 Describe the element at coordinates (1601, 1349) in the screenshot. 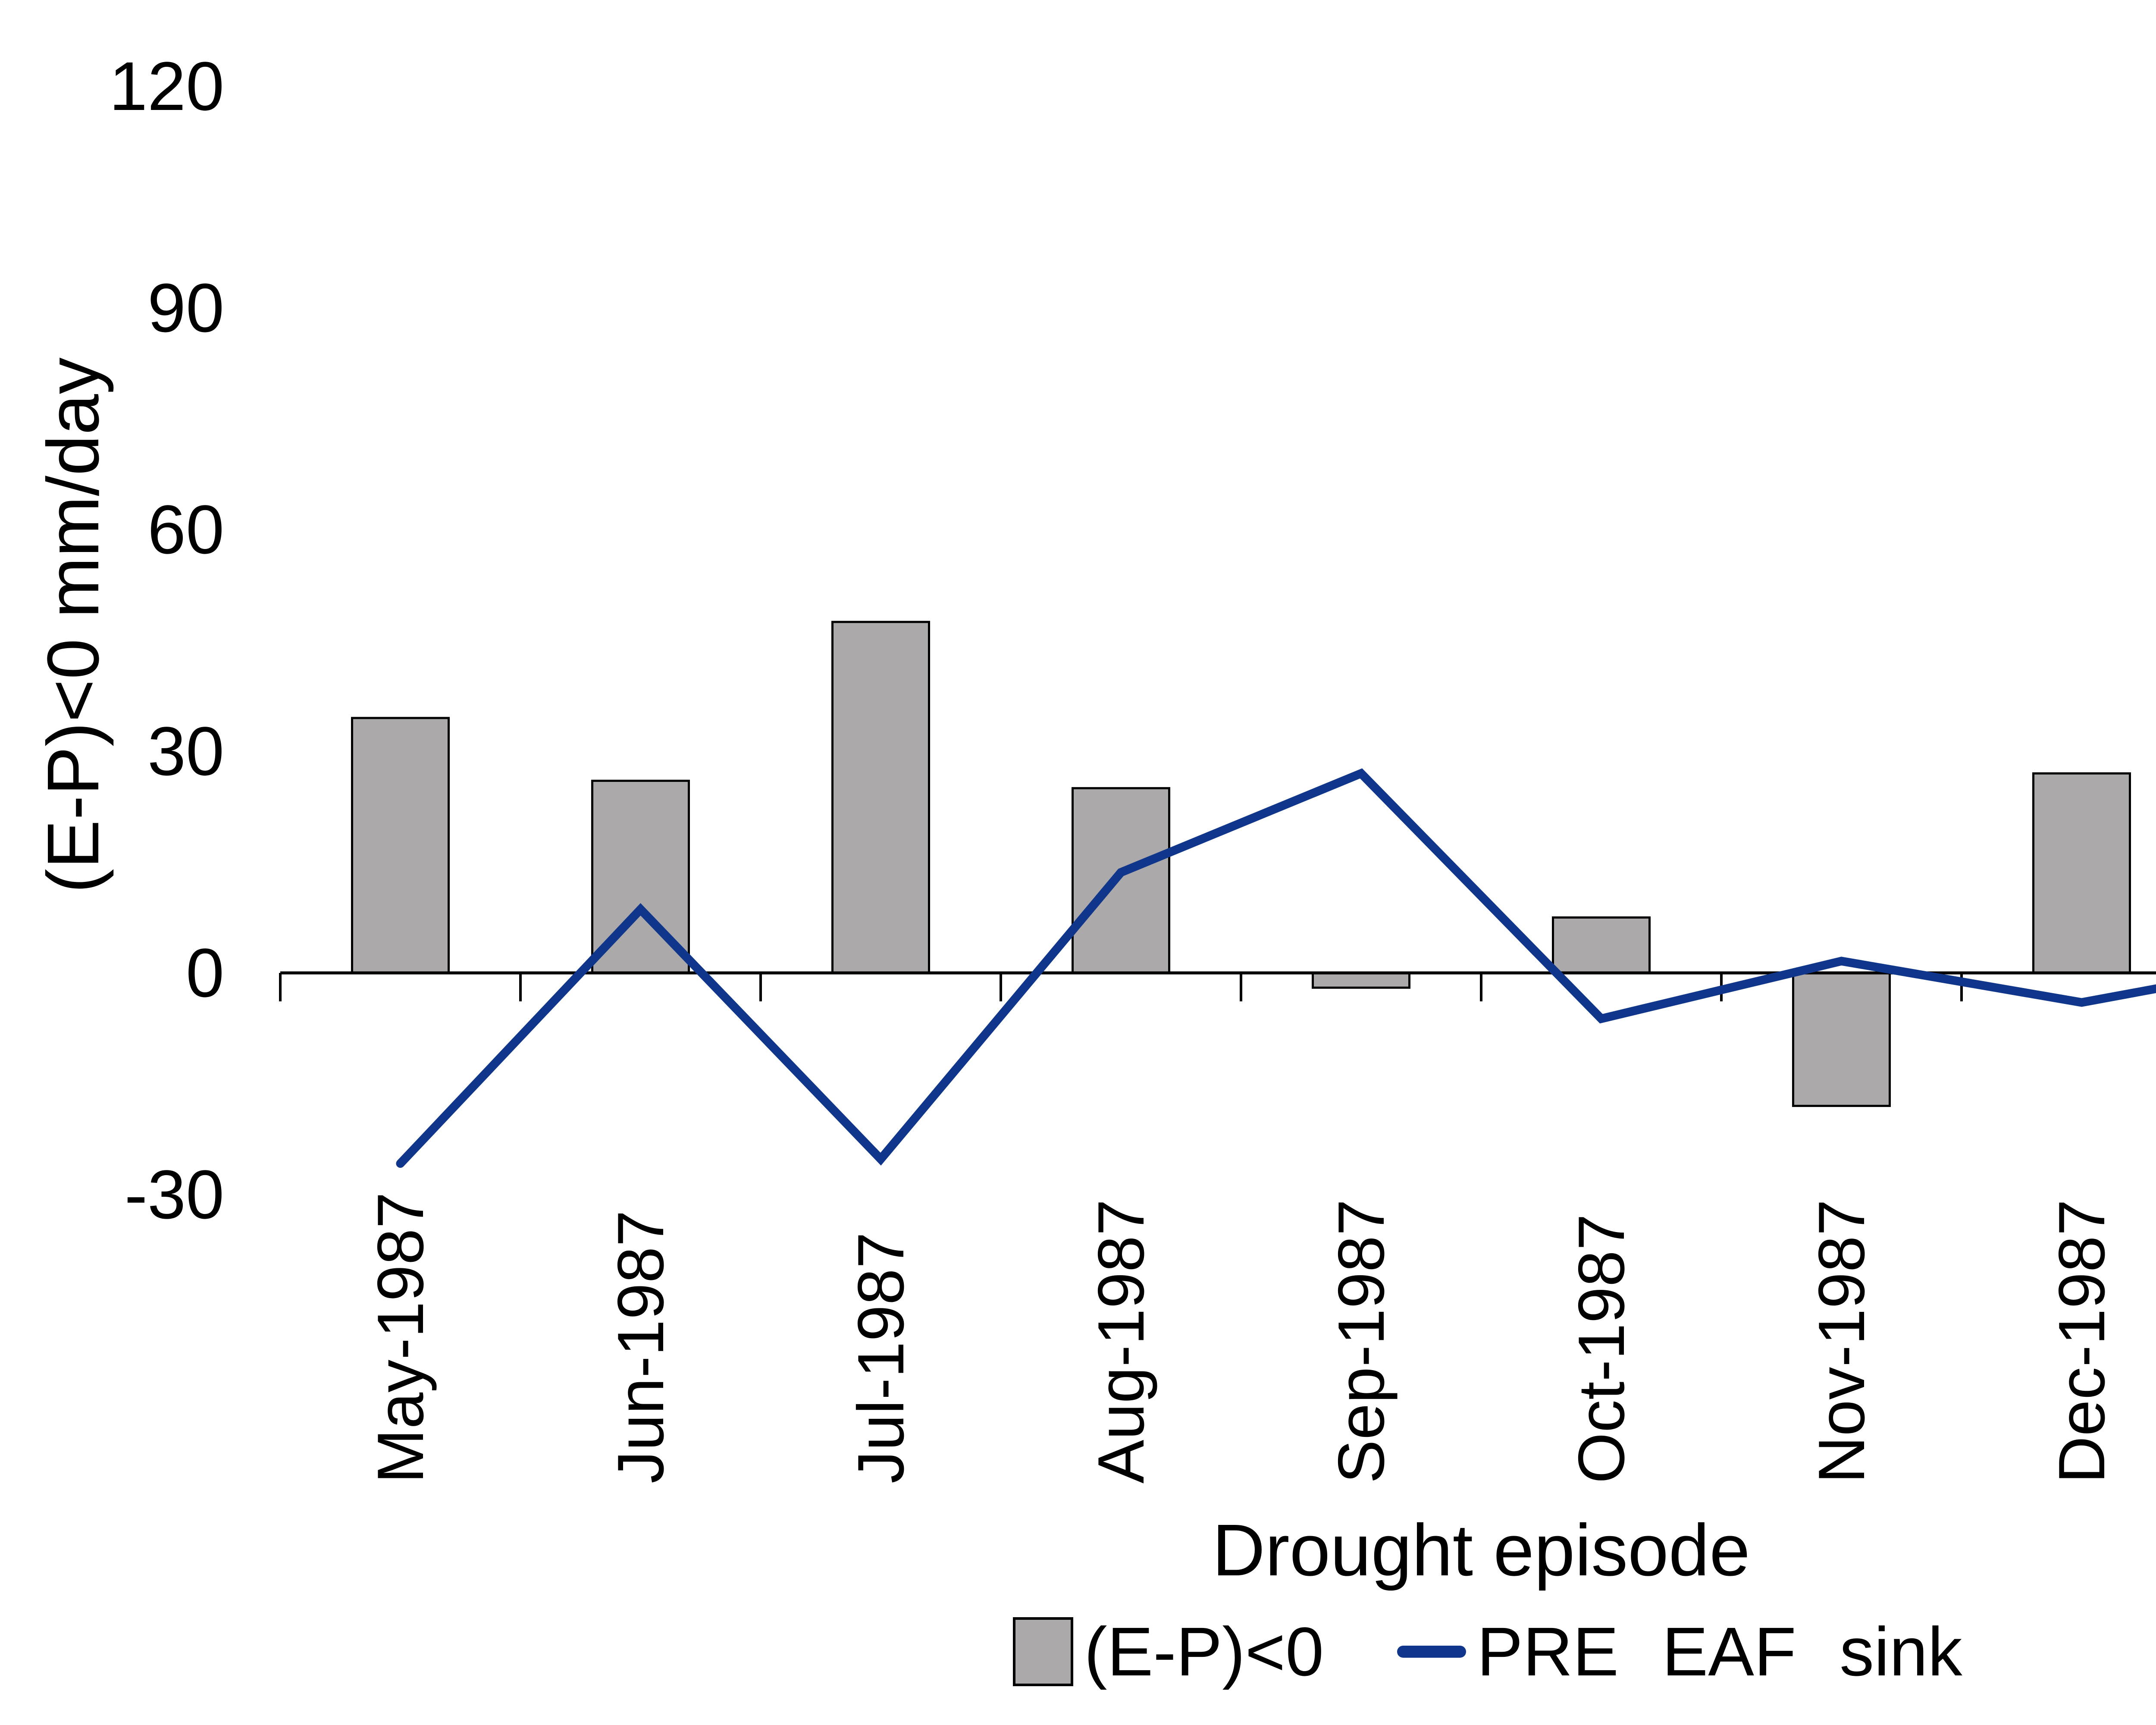

I see `x-axis-tick-label: Oct-1987` at that location.